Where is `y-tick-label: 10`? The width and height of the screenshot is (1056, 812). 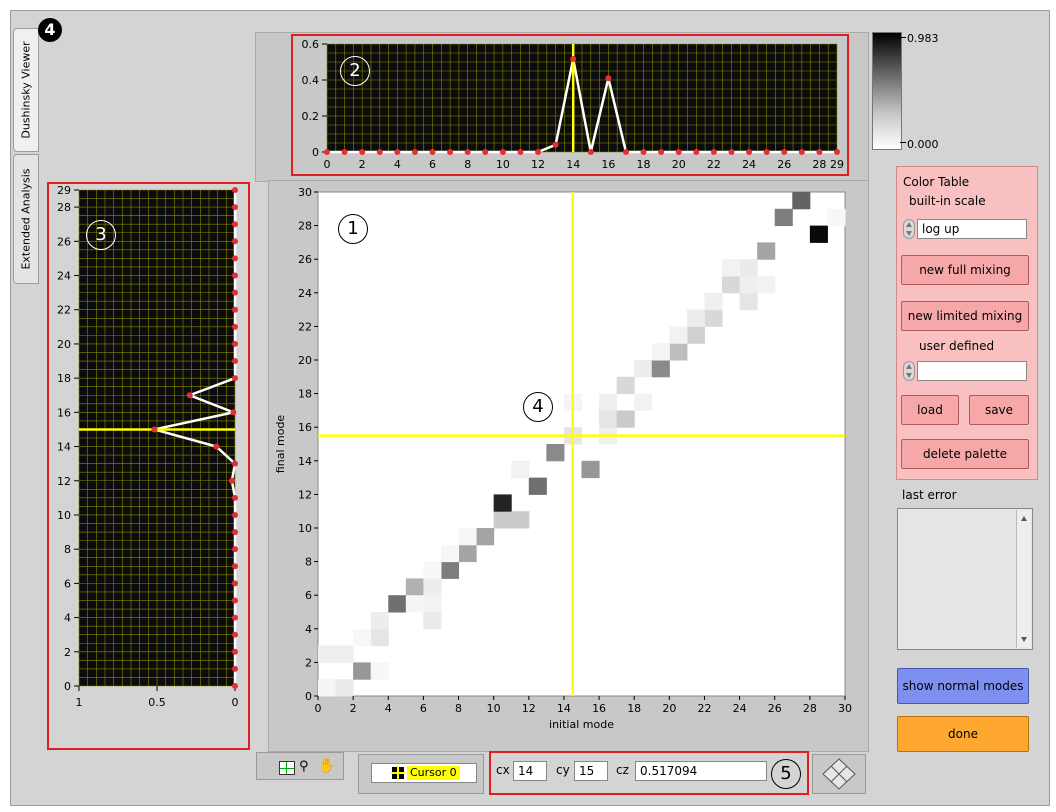
y-tick-label: 10 is located at coordinates (305, 528).